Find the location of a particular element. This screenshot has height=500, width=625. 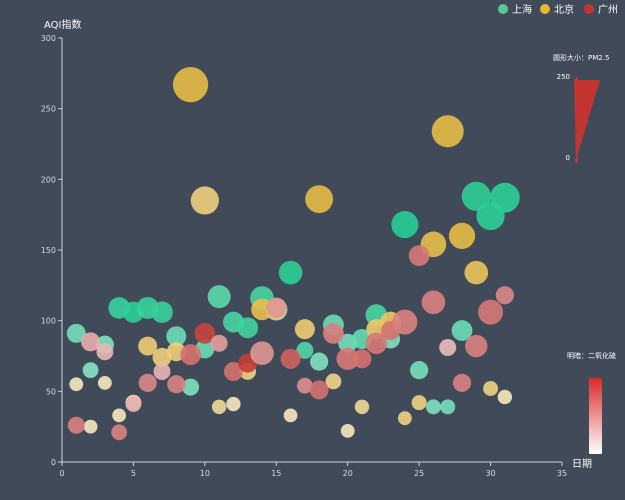

bubble-上海-16 is located at coordinates (290, 272).